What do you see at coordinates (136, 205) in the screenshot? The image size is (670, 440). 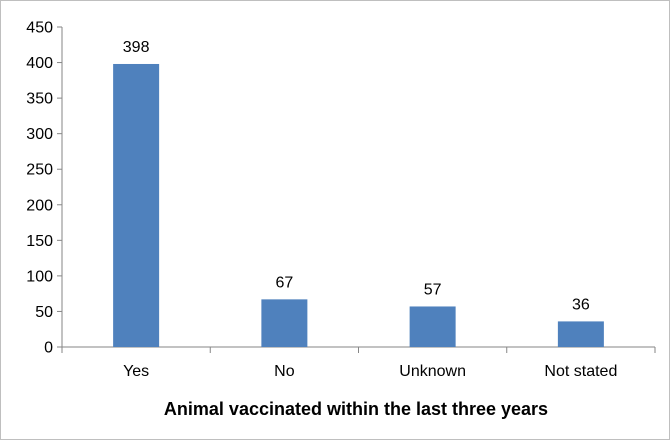 I see `bar-yes` at bounding box center [136, 205].